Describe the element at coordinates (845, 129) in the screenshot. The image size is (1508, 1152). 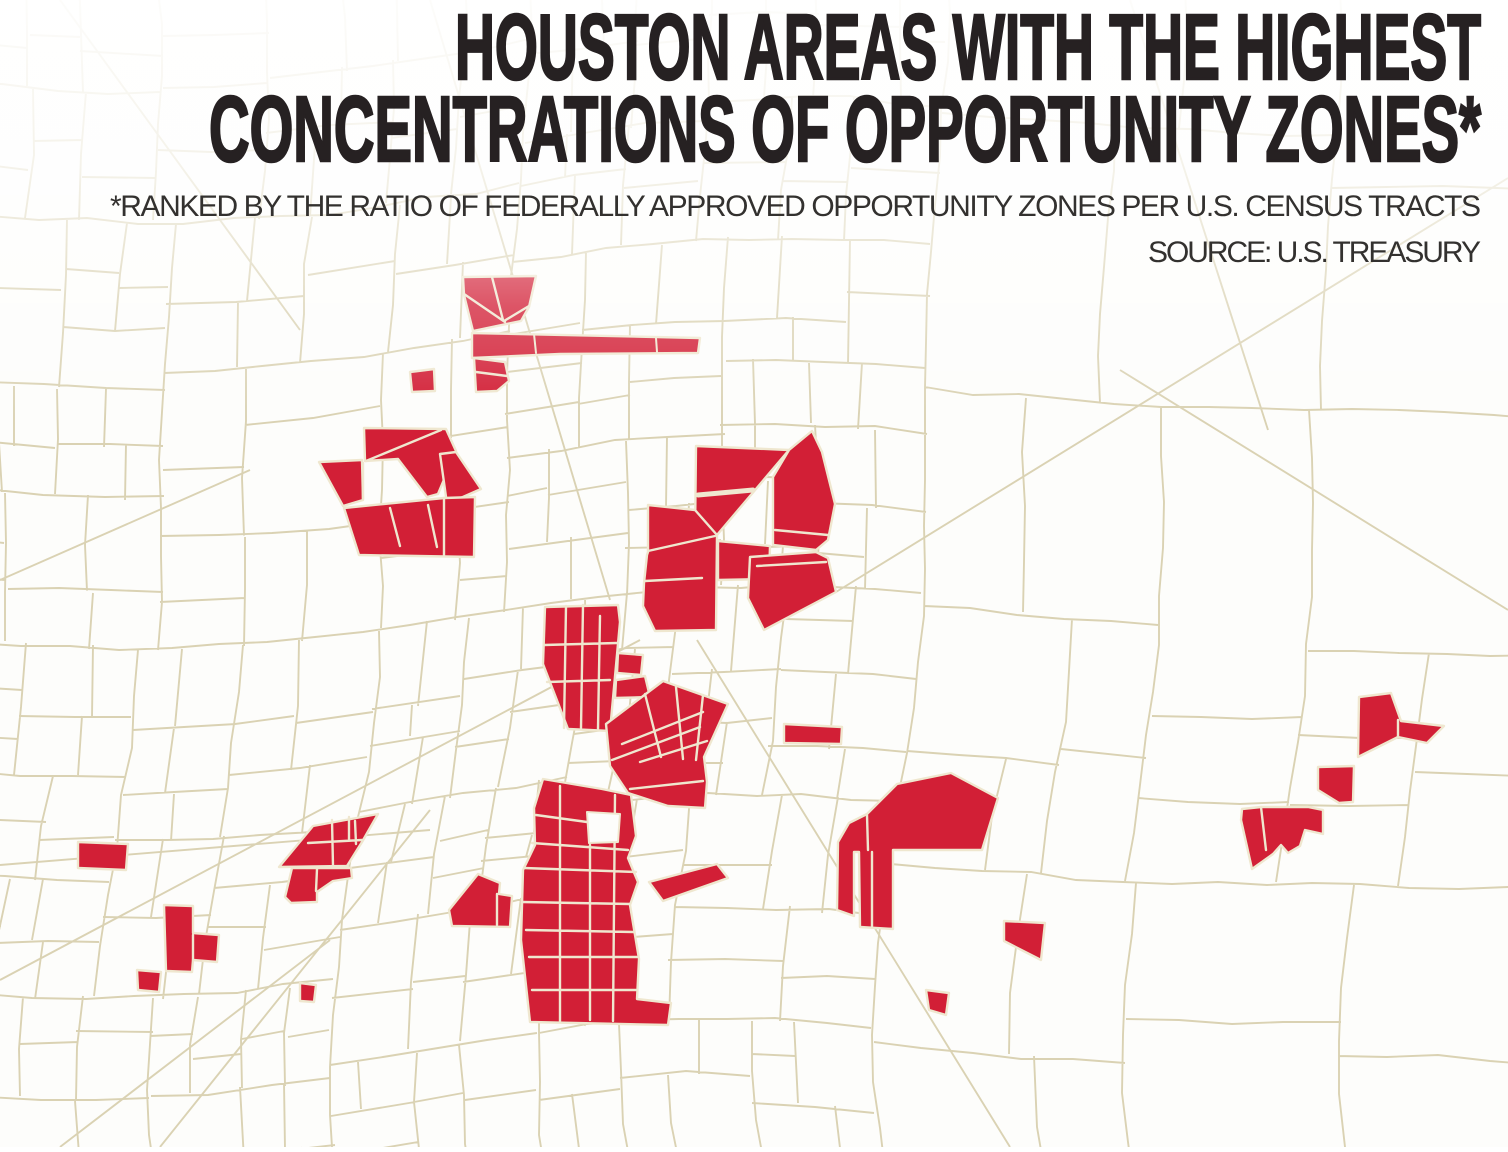
I see `svg-text:CONCENTRATIONS OF OPPORTUNITY: CONCENTRATIONS OF OPPORTUNITY ZONES*` at that location.